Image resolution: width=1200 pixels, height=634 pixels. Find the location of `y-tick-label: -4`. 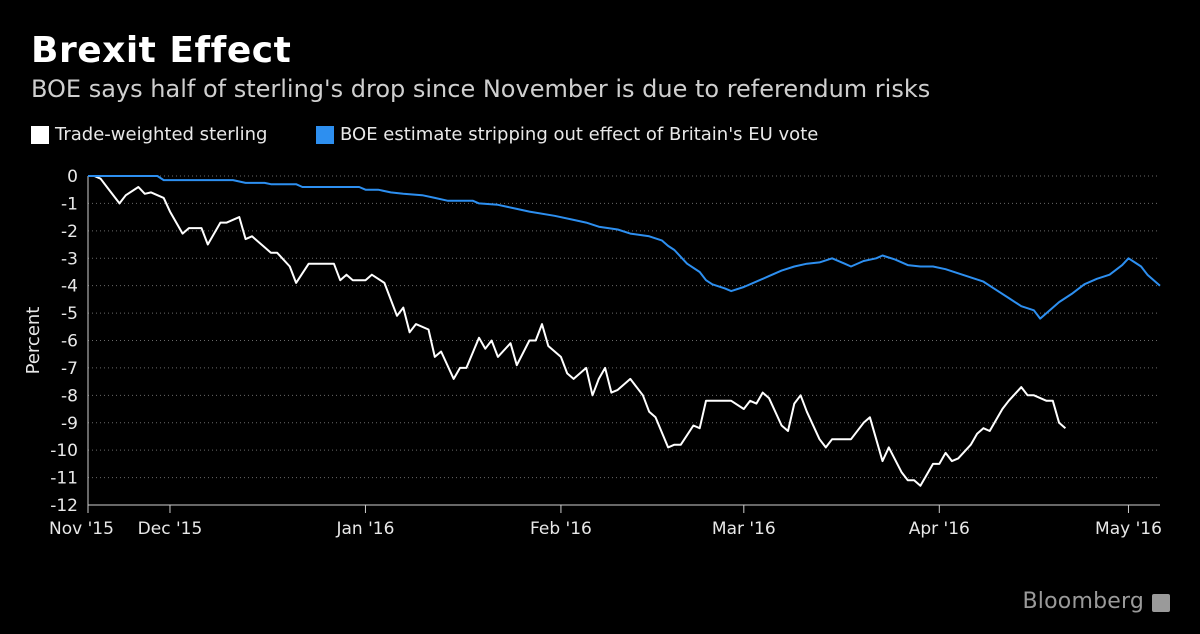

y-tick-label: -4 is located at coordinates (69, 287).